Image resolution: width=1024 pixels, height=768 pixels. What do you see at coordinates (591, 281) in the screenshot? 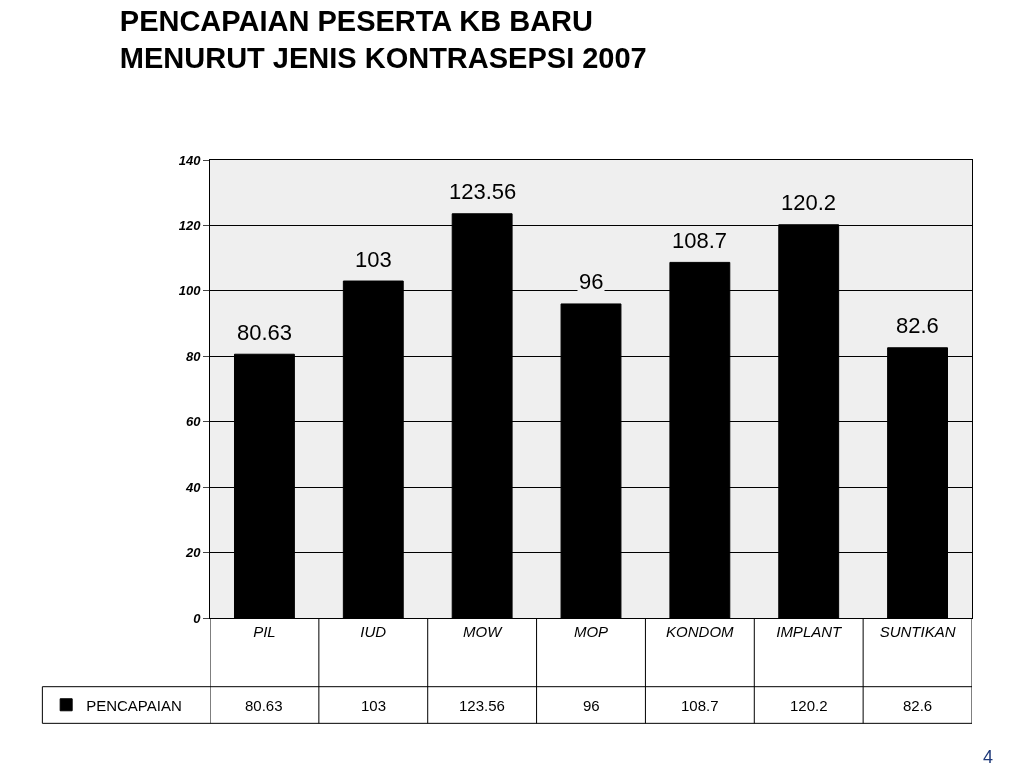
I see `annotation: 96` at bounding box center [591, 281].